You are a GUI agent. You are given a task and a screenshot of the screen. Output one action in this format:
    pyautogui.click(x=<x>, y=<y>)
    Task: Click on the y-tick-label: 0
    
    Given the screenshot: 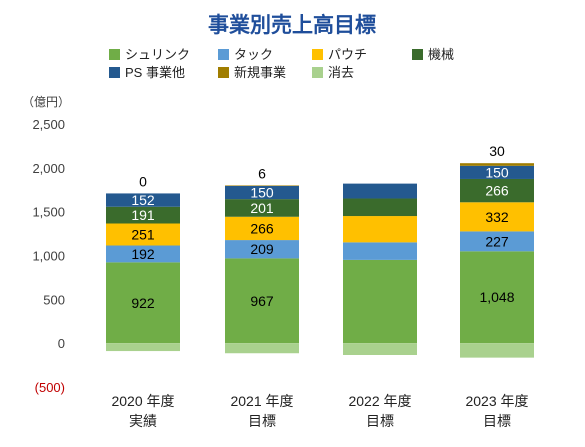 What is the action you would take?
    pyautogui.click(x=61, y=343)
    